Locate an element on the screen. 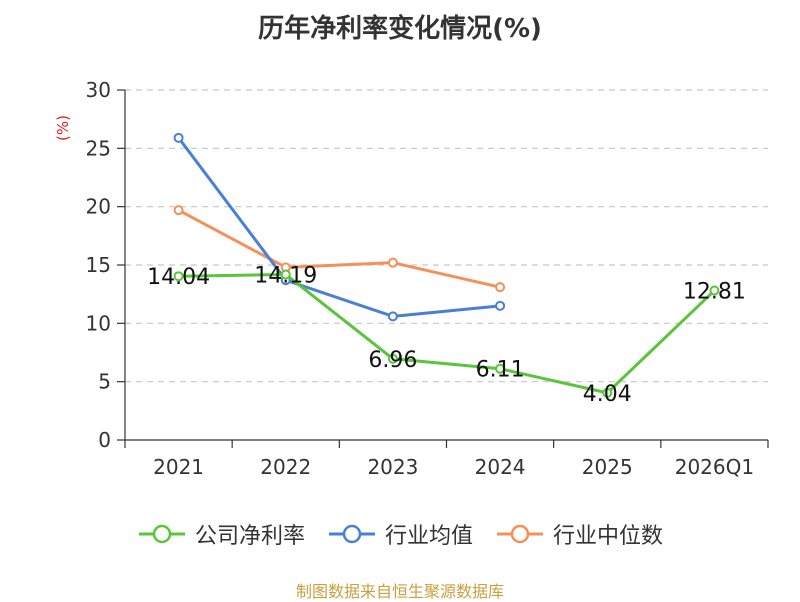 This screenshot has height=602, width=800. x-tick-label: 2024 is located at coordinates (500, 467).